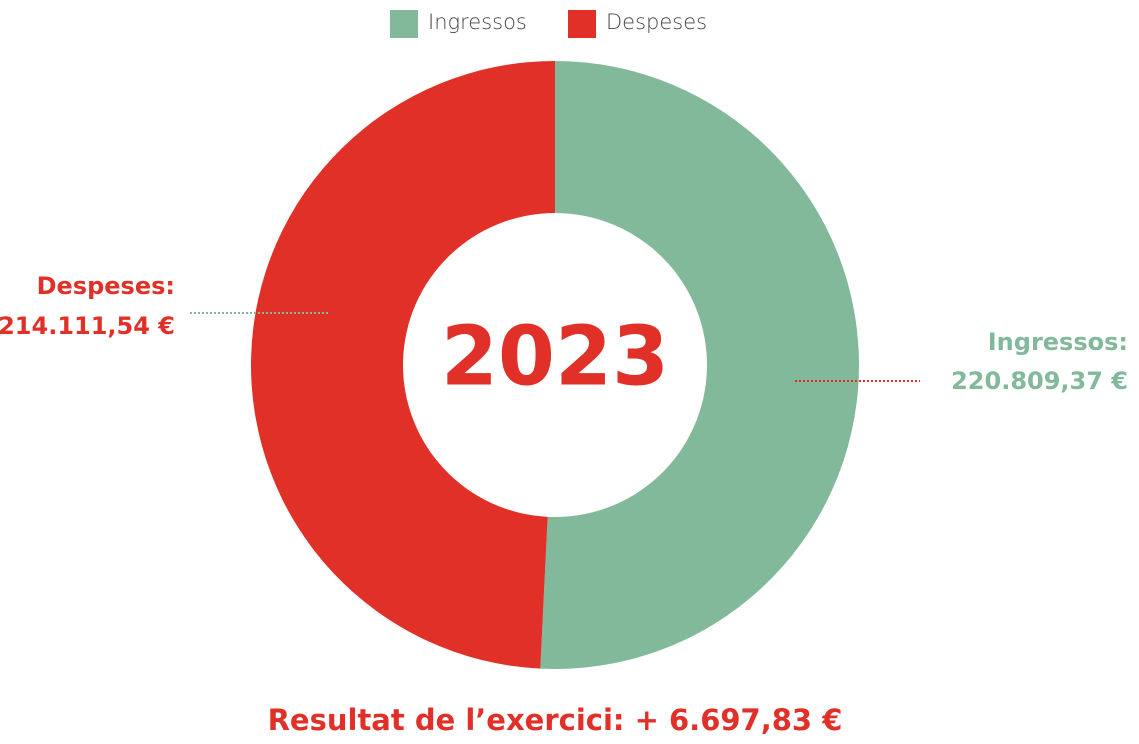 This screenshot has width=1139, height=744. I want to click on legend-label: Despeses, so click(656, 22).